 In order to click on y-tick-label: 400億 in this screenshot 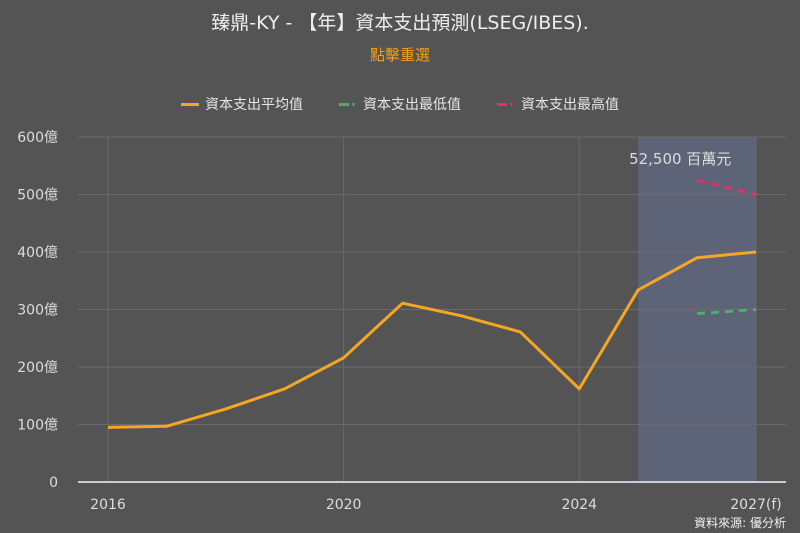, I will do `click(37, 253)`.